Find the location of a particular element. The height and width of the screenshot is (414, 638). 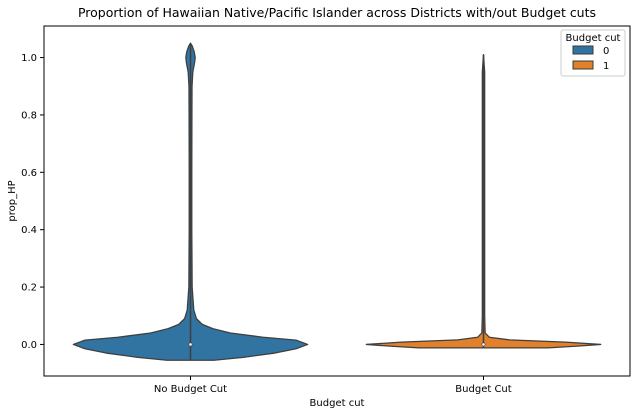

legend-title: Budget cut is located at coordinates (593, 38).